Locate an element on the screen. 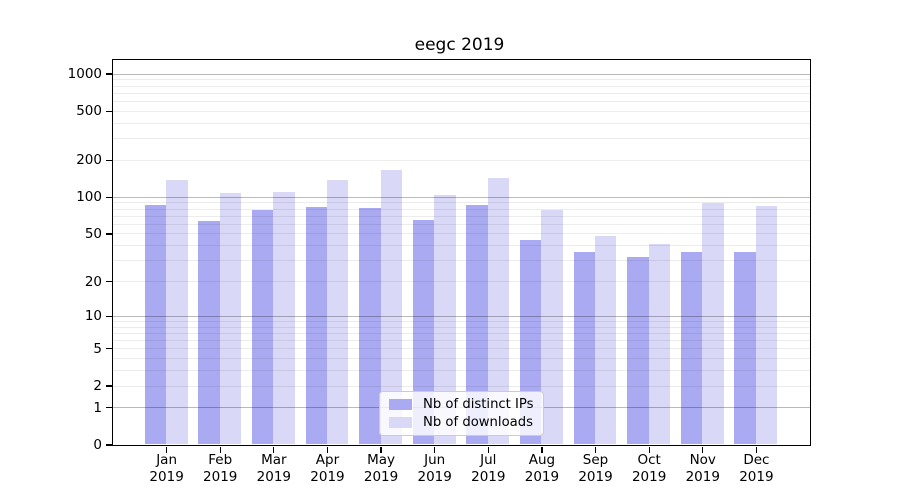  x-tick-month: Aug is located at coordinates (542, 460).